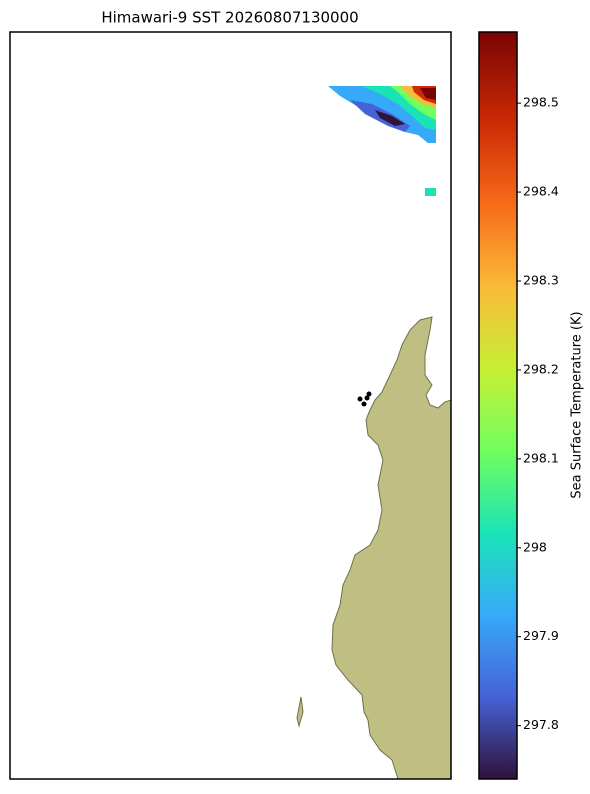  I want to click on colorbar-tick-label: 298.1, so click(541, 457).